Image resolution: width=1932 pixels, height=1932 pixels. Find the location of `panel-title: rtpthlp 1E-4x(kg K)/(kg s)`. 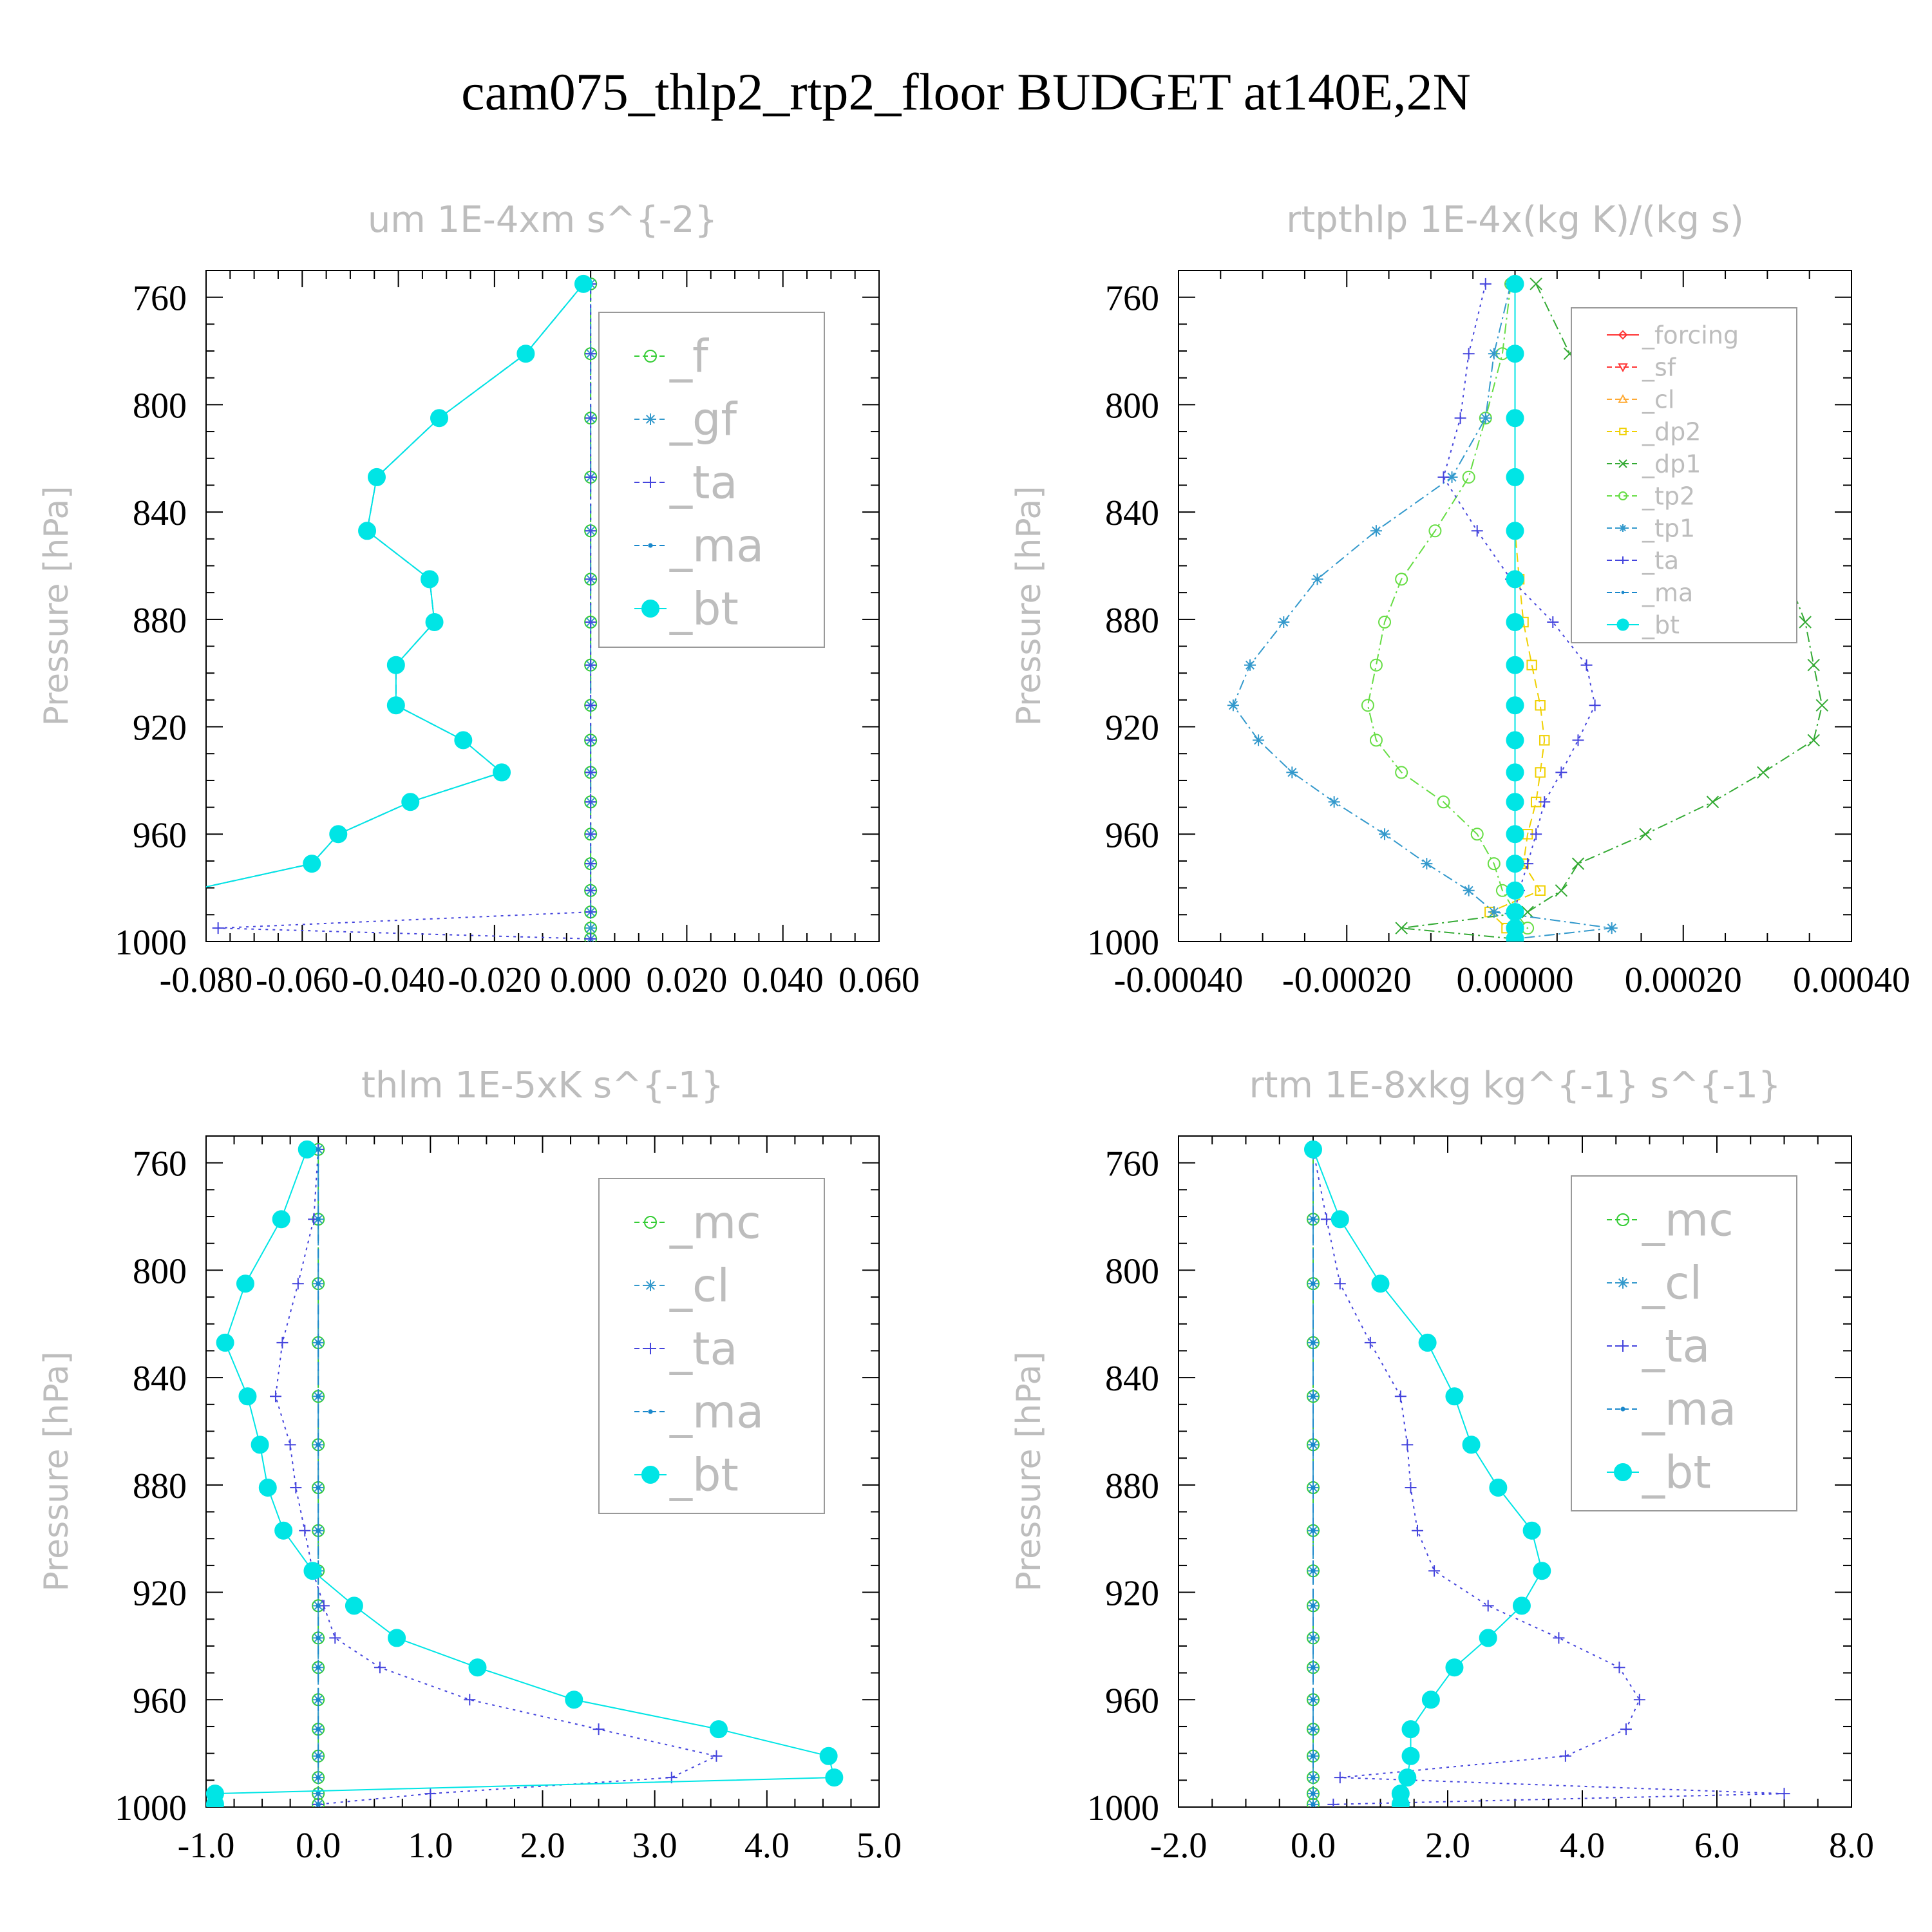

panel-title: rtpthlp 1E-4x(kg K)/(kg s) is located at coordinates (1515, 220).